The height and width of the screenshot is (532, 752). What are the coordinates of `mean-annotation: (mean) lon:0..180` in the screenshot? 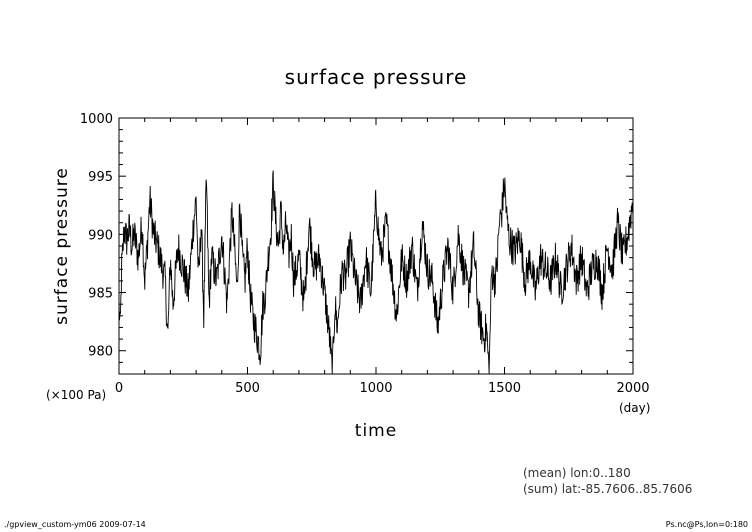 It's located at (577, 473).